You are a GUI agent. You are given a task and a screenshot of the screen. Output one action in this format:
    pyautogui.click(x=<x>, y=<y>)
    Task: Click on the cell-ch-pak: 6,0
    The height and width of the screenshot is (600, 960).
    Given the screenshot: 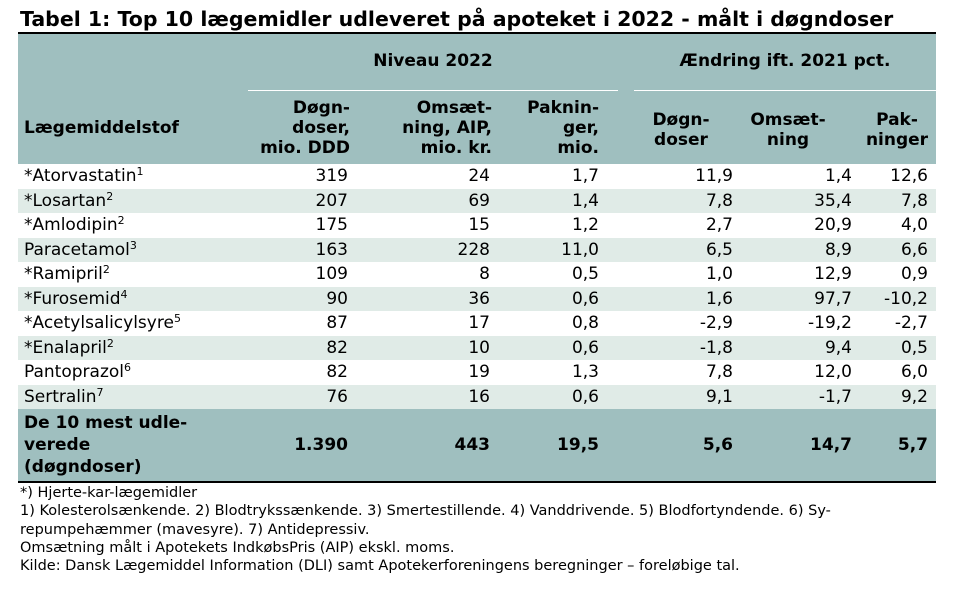 What is the action you would take?
    pyautogui.click(x=914, y=372)
    